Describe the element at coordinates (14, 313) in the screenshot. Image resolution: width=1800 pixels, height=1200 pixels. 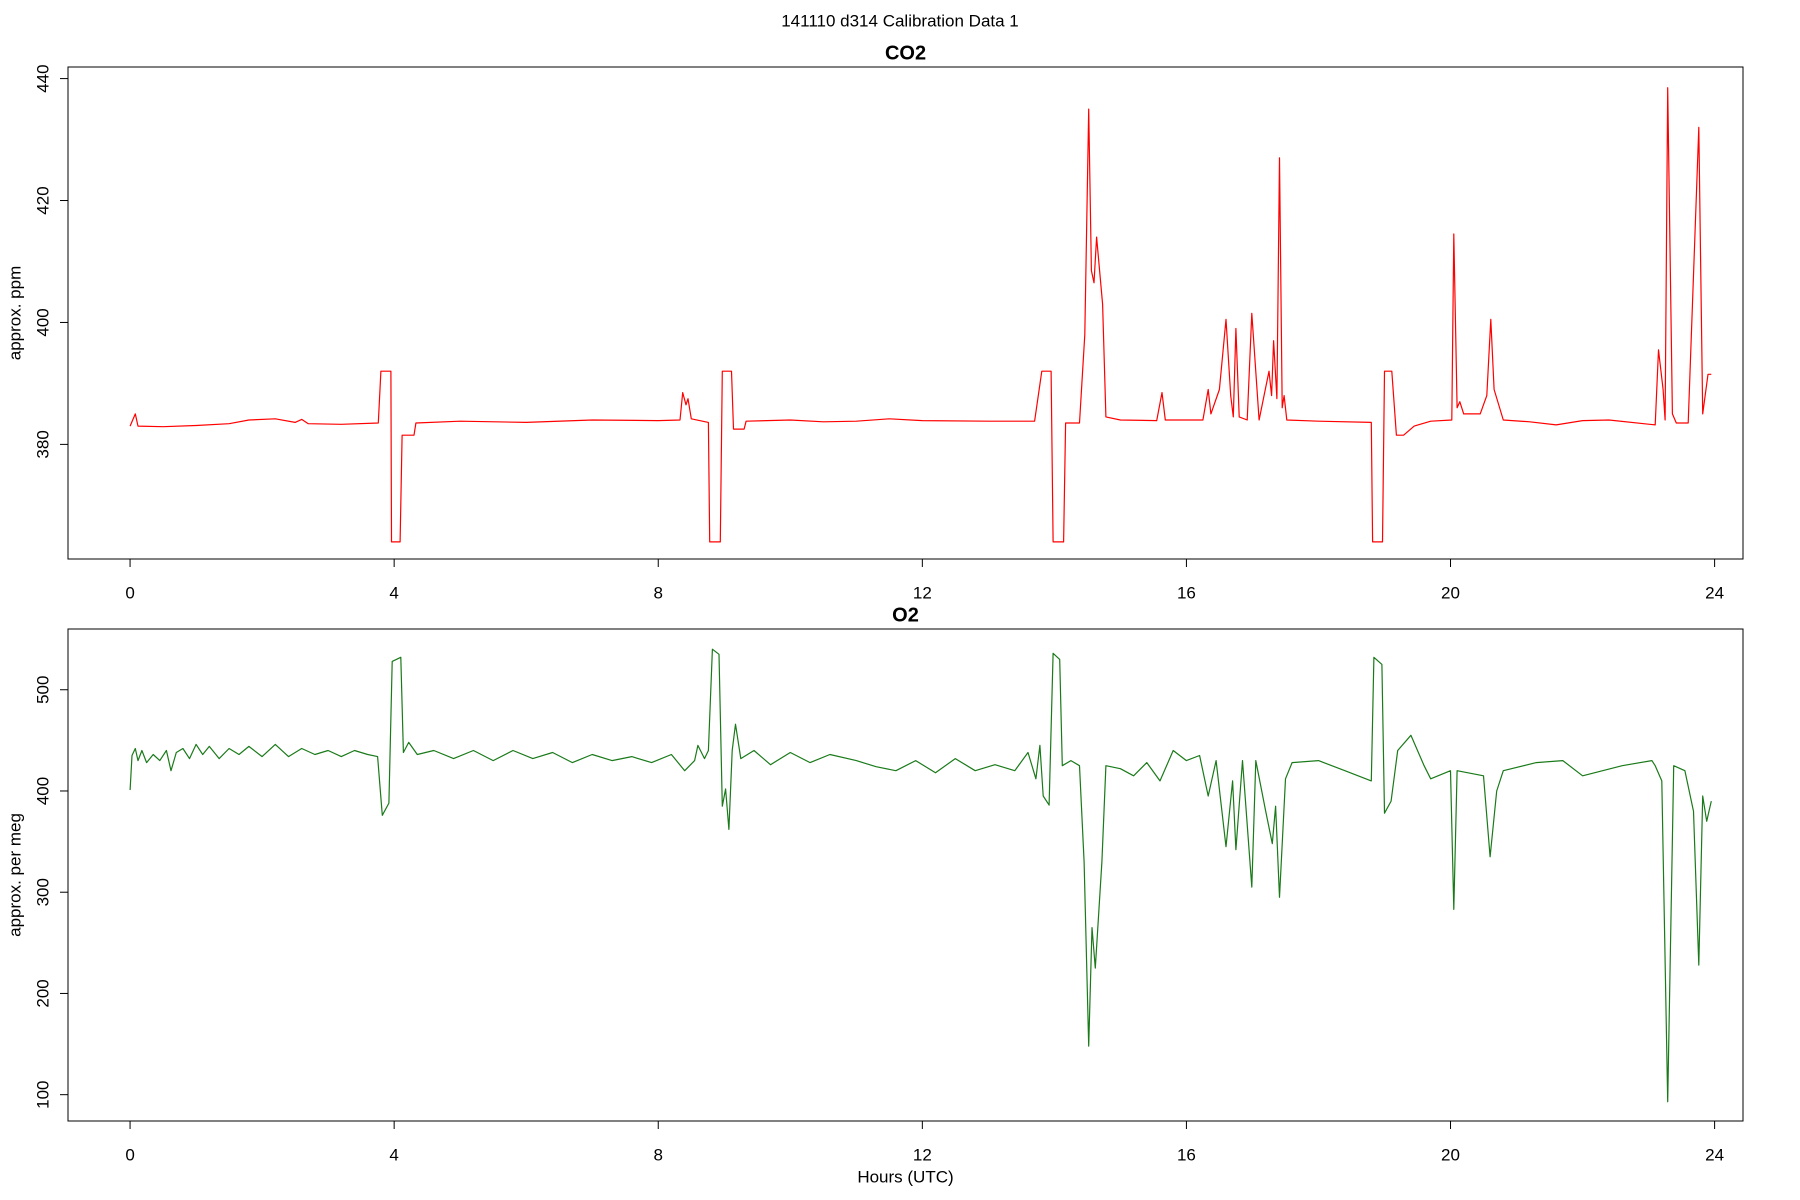
I see `y-axis-label: approx. ppm` at that location.